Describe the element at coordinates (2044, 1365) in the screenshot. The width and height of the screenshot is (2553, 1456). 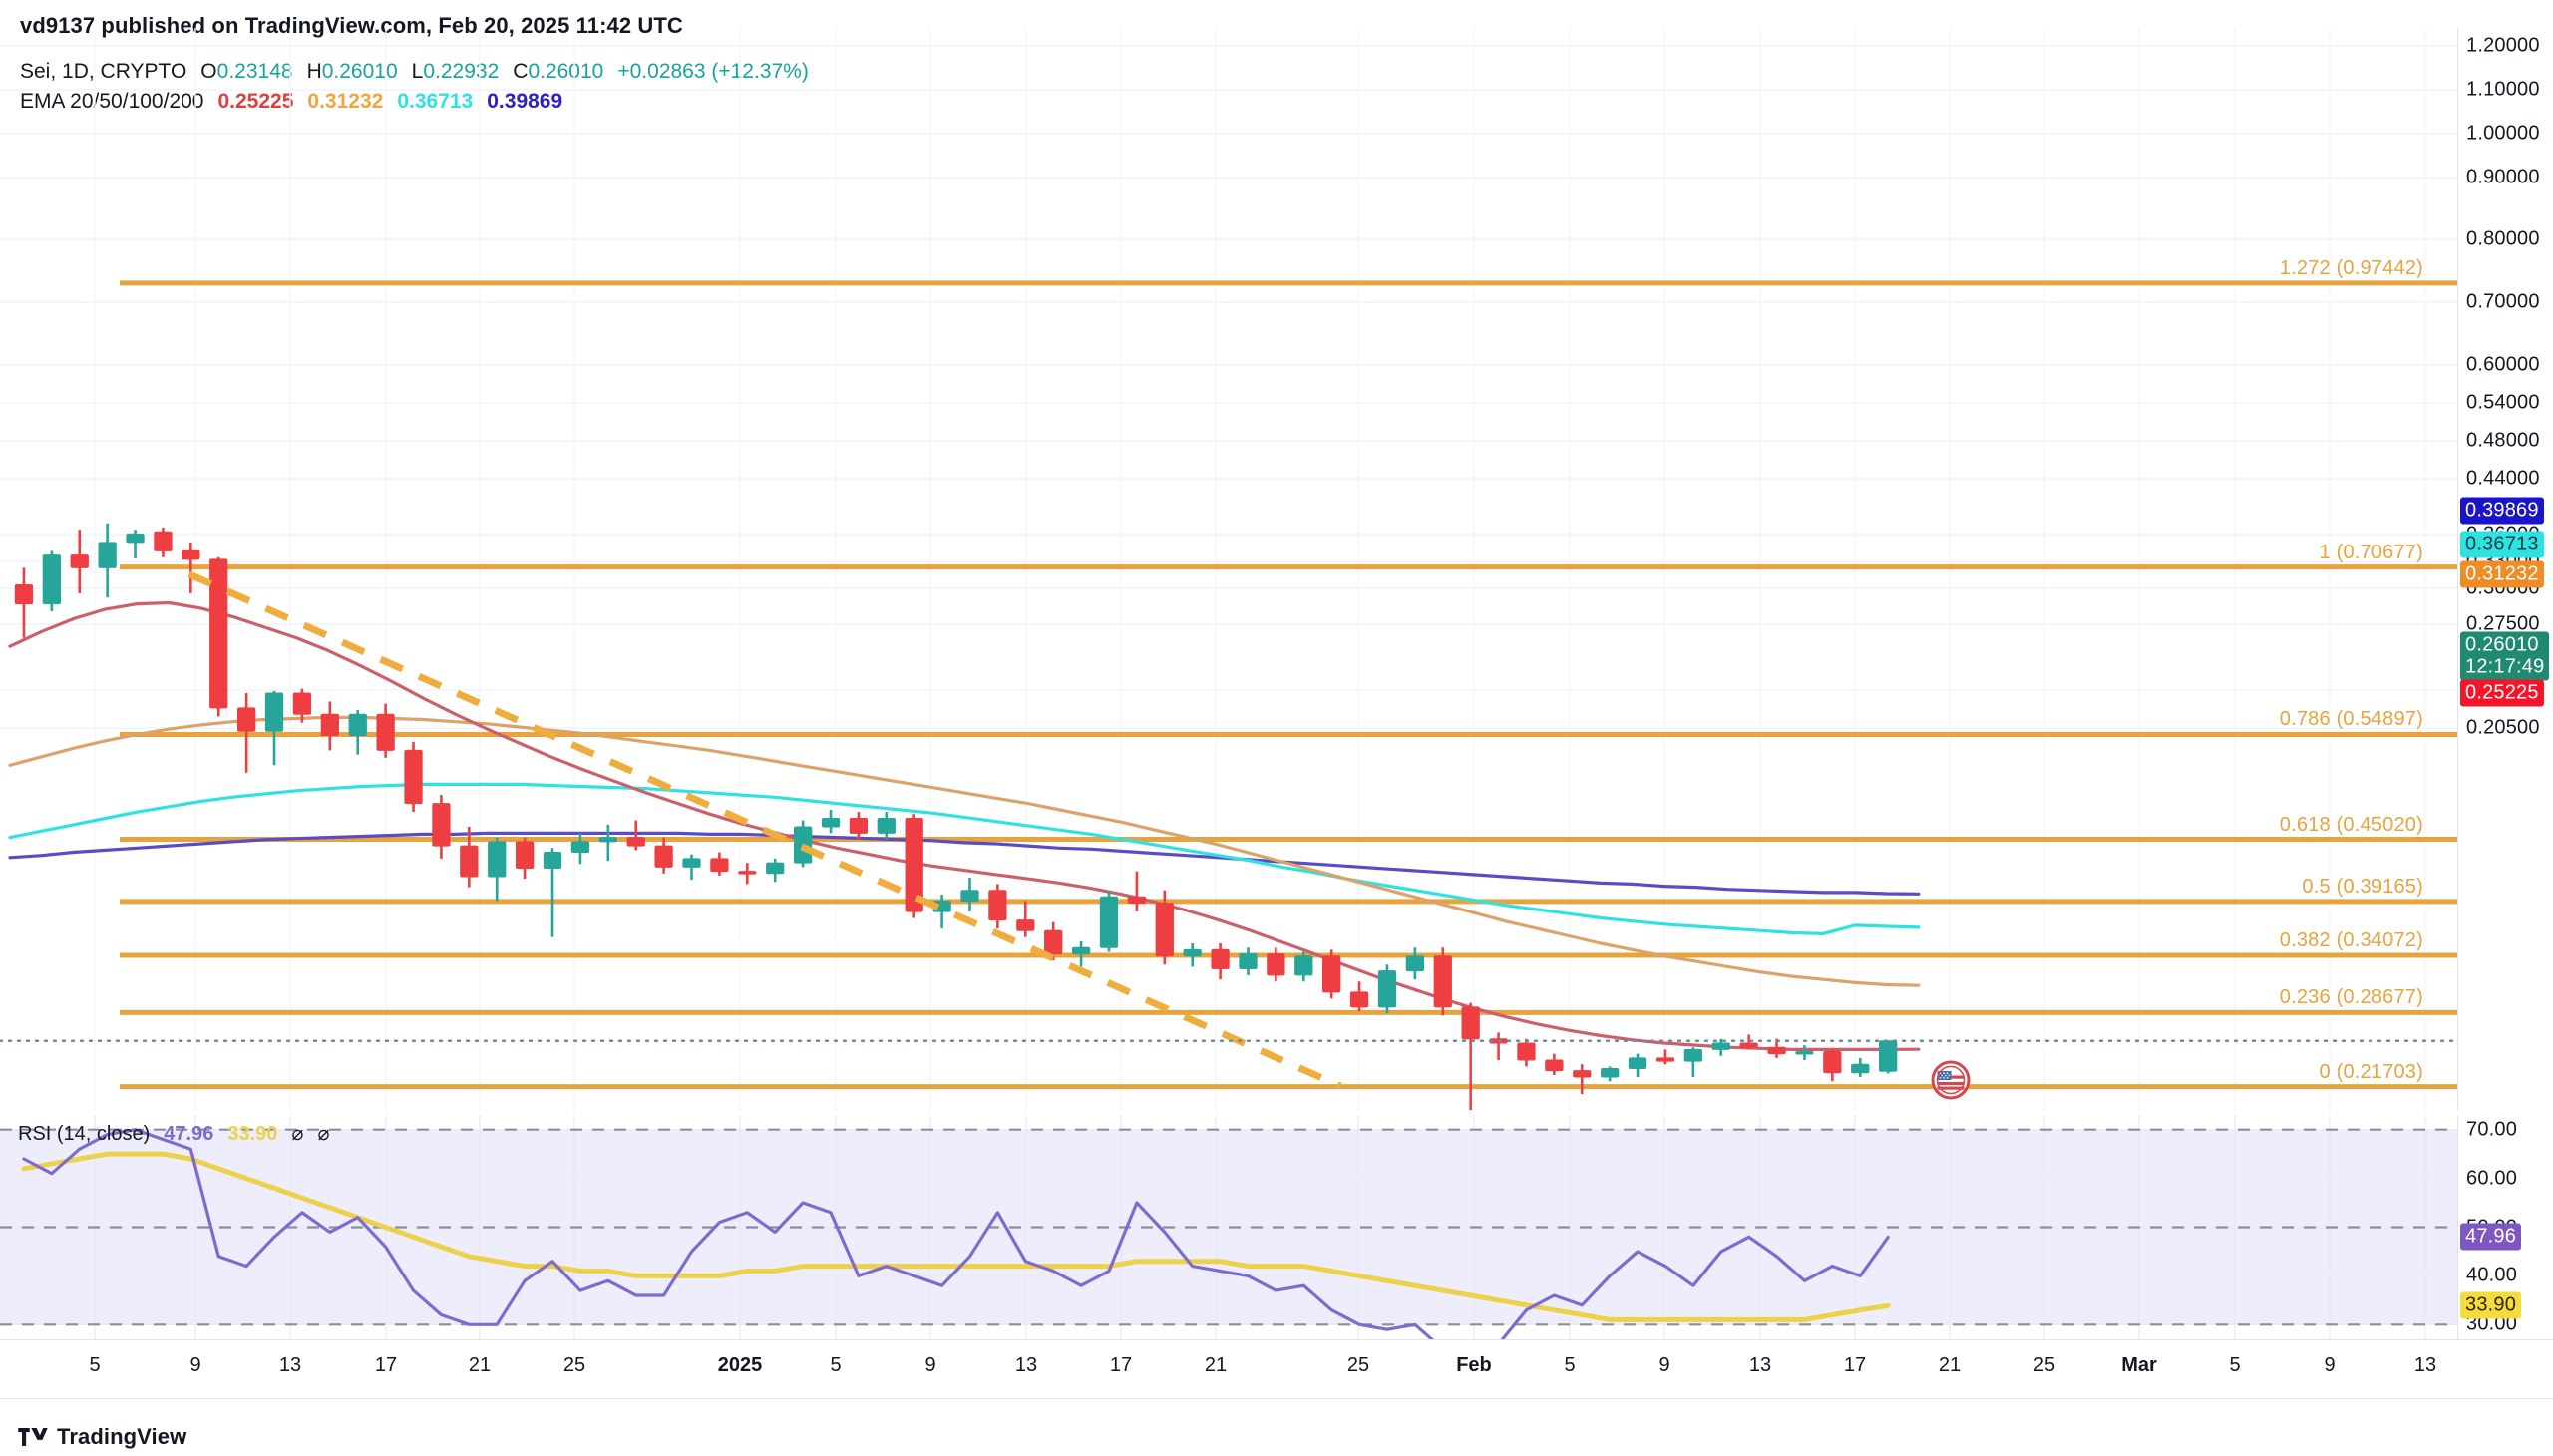
I see `time-axis-tick: 25` at that location.